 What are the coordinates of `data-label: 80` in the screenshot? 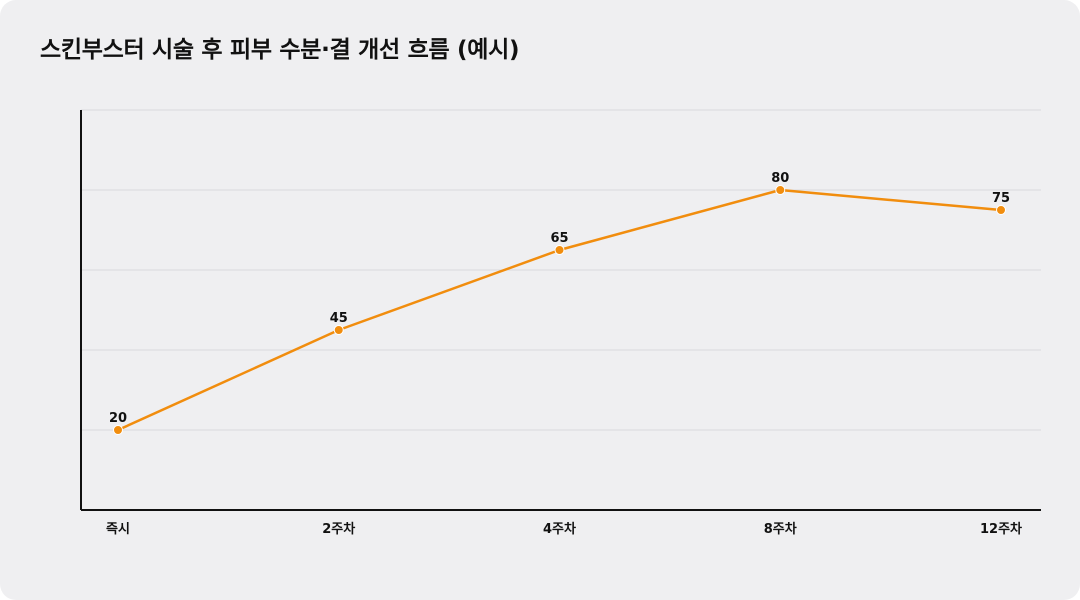 It's located at (780, 178).